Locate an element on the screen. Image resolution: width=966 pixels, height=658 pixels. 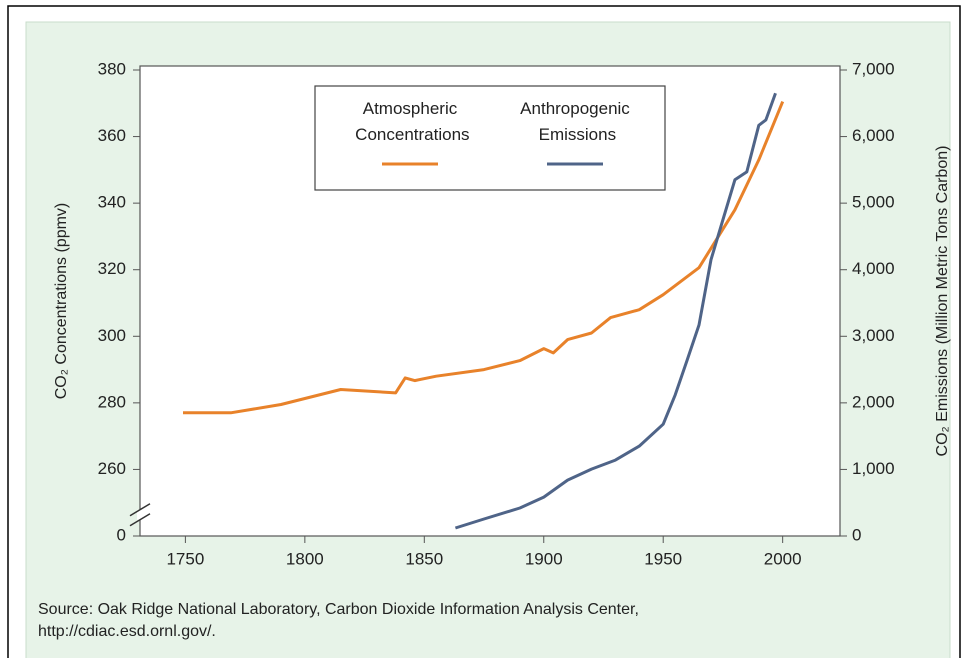
y2-tick-label: 7,000 is located at coordinates (873, 68).